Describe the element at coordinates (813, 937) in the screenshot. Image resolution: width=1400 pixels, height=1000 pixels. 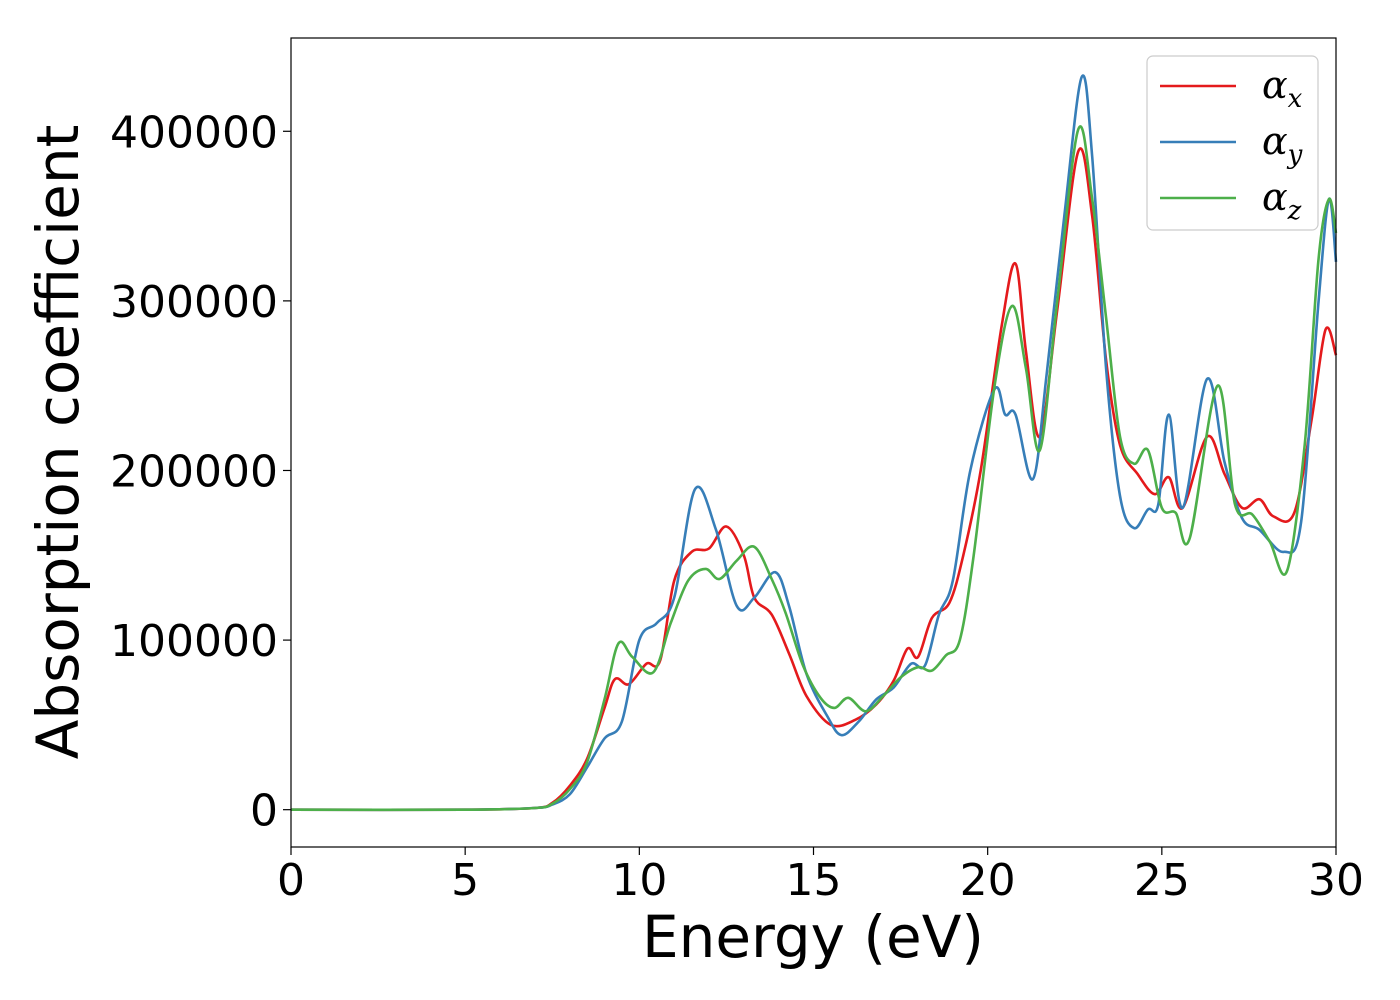
I see `x-axis-label: Energy (eV)` at that location.